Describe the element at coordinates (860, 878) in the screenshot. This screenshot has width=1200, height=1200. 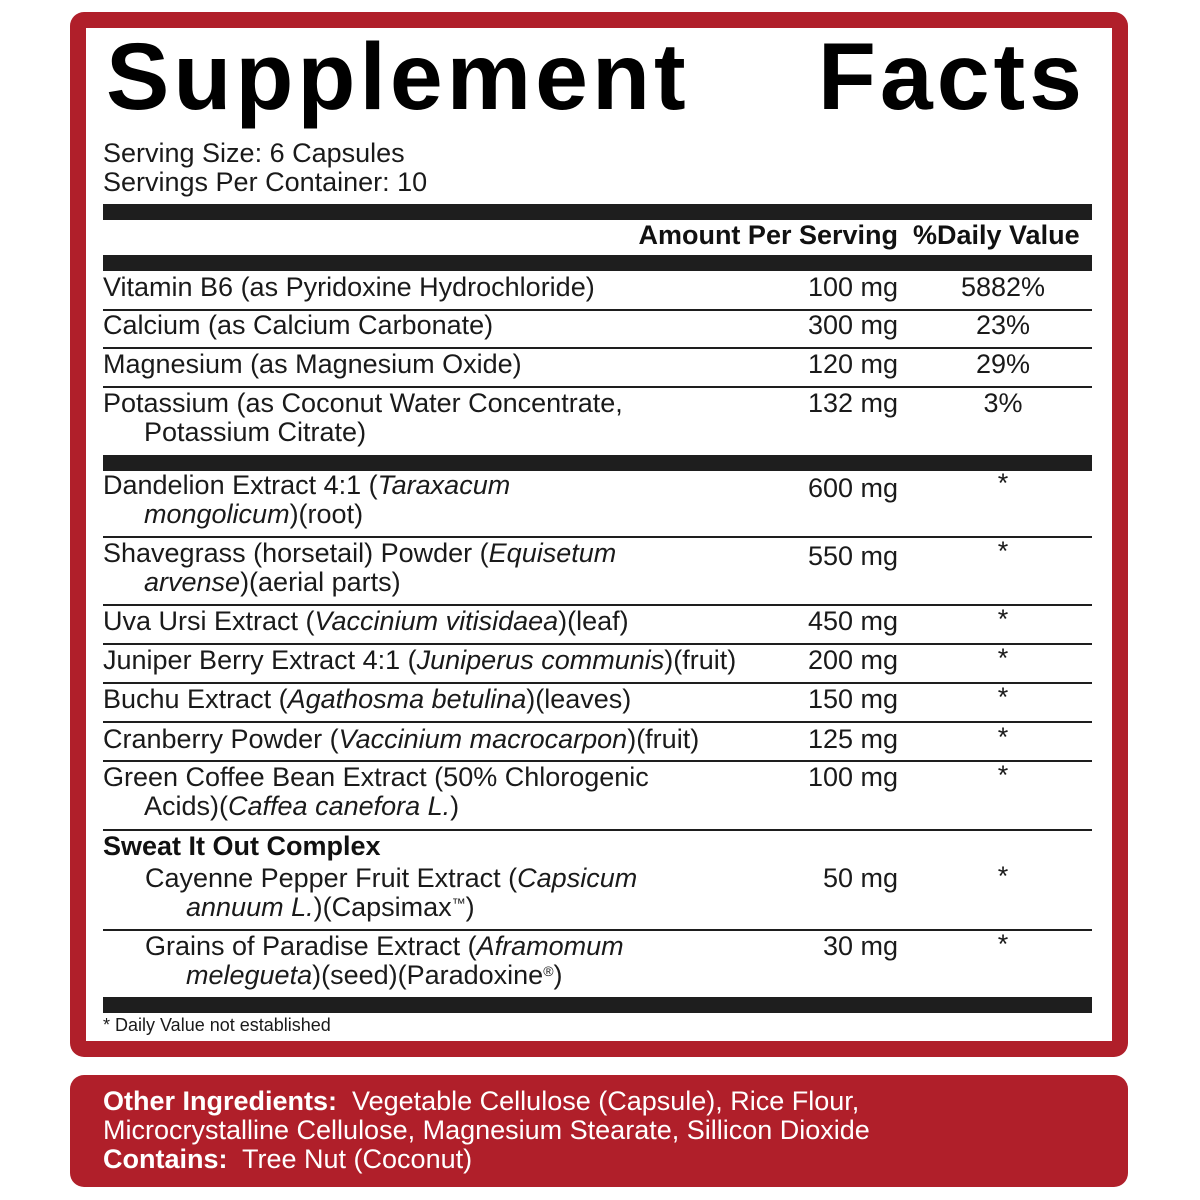
I see `amount: 50 mg` at that location.